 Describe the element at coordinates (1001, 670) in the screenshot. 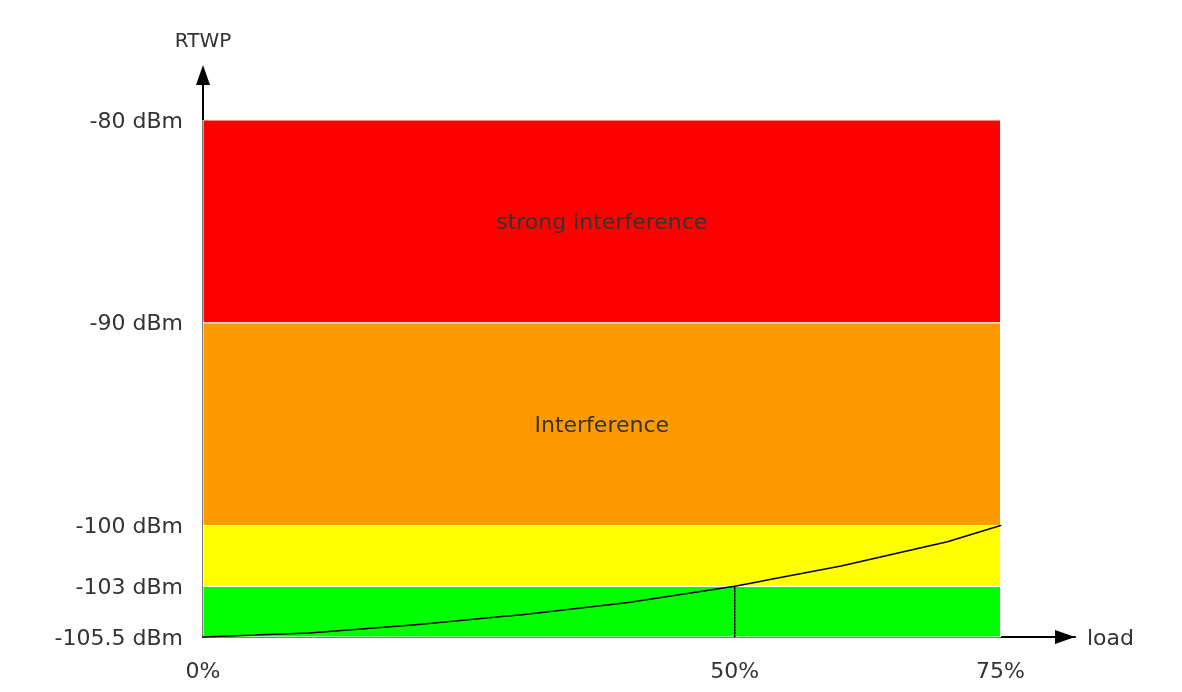

I see `x-tick-label: 75%` at that location.